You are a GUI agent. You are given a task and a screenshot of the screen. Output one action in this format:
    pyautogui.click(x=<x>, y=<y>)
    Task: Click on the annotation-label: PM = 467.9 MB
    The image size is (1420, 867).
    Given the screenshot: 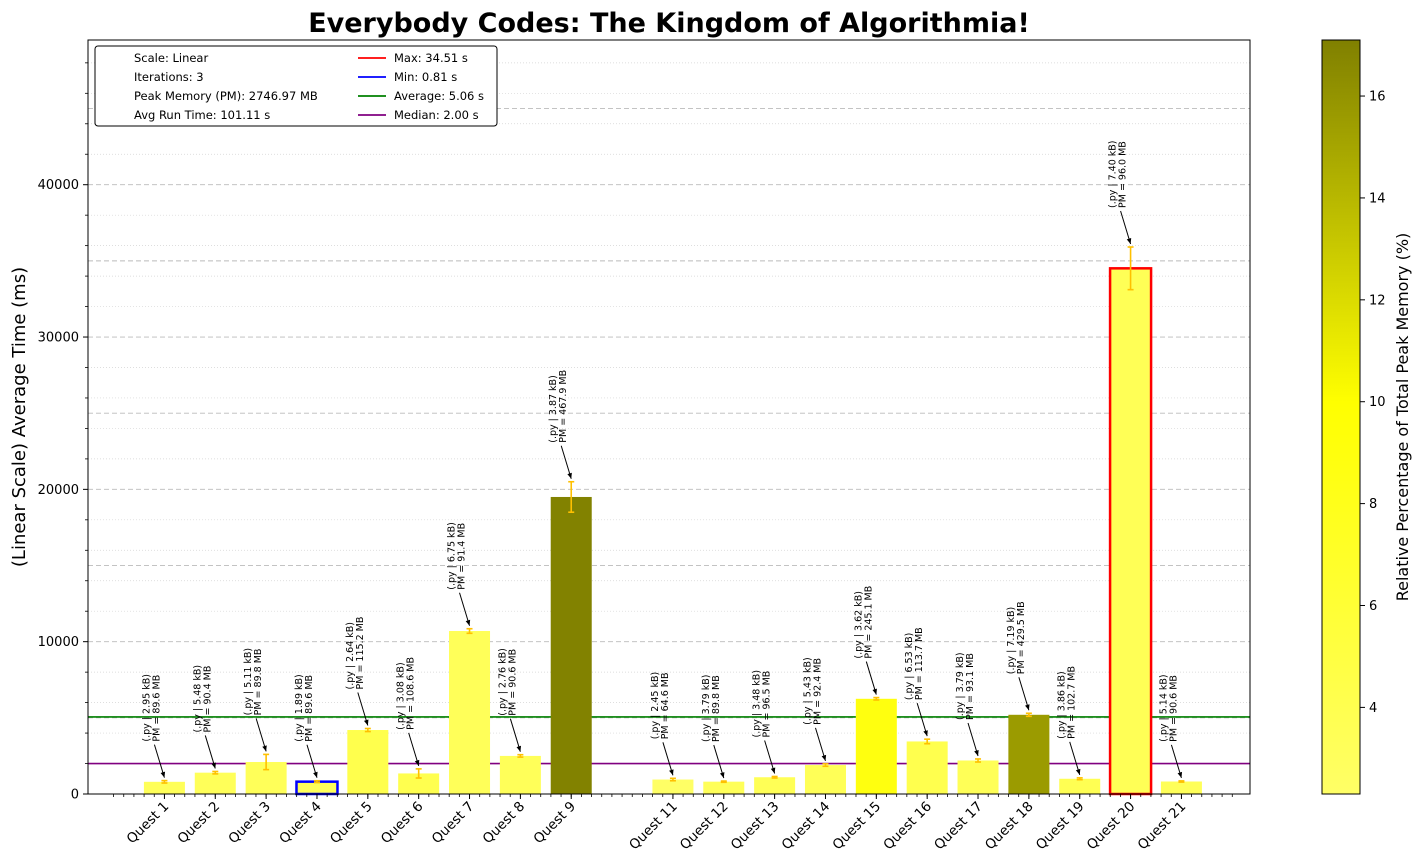 What is the action you would take?
    pyautogui.click(x=563, y=406)
    